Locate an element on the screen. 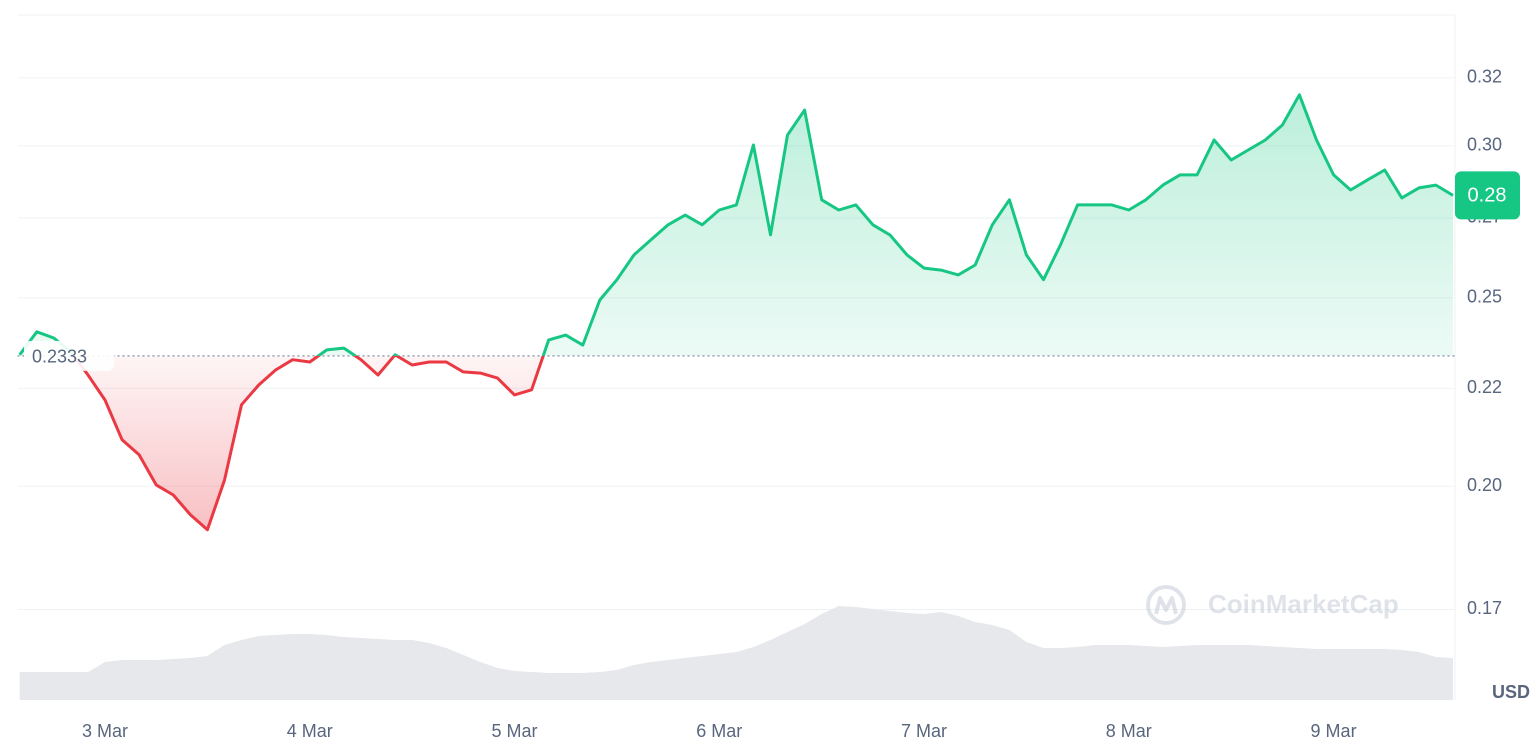  y-tick-label: 0.20 is located at coordinates (1484, 485).